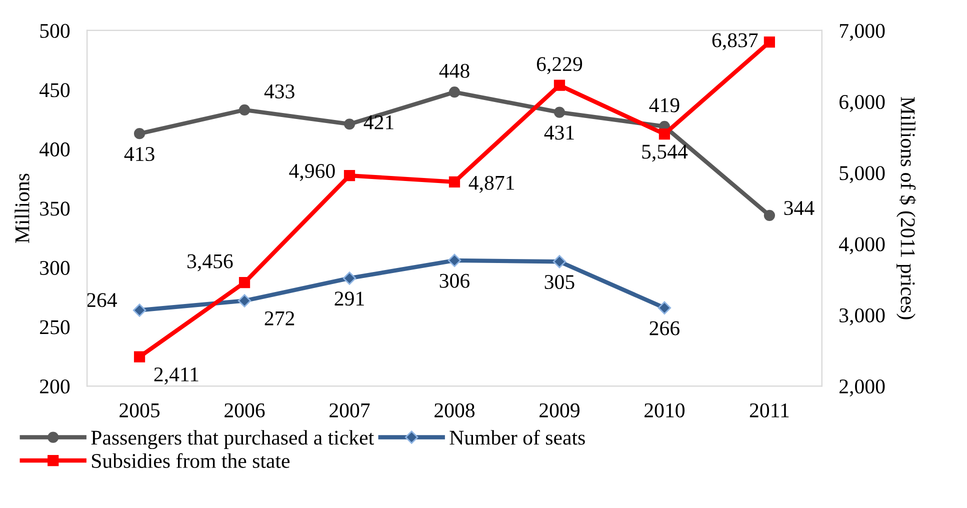 Image resolution: width=967 pixels, height=508 pixels. Describe the element at coordinates (799, 208) in the screenshot. I see `data-label: 344` at that location.